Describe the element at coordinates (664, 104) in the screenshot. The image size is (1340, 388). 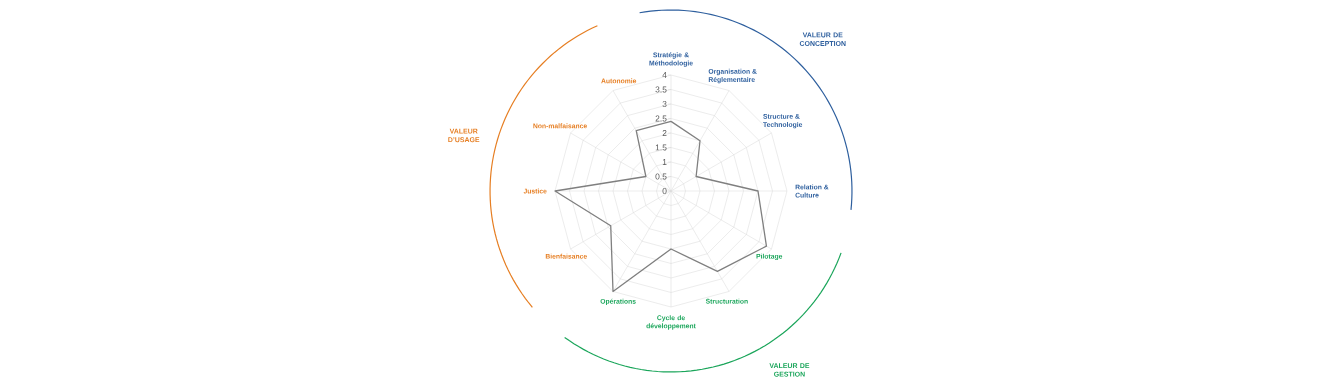
I see `y-tick-label: 3` at that location.